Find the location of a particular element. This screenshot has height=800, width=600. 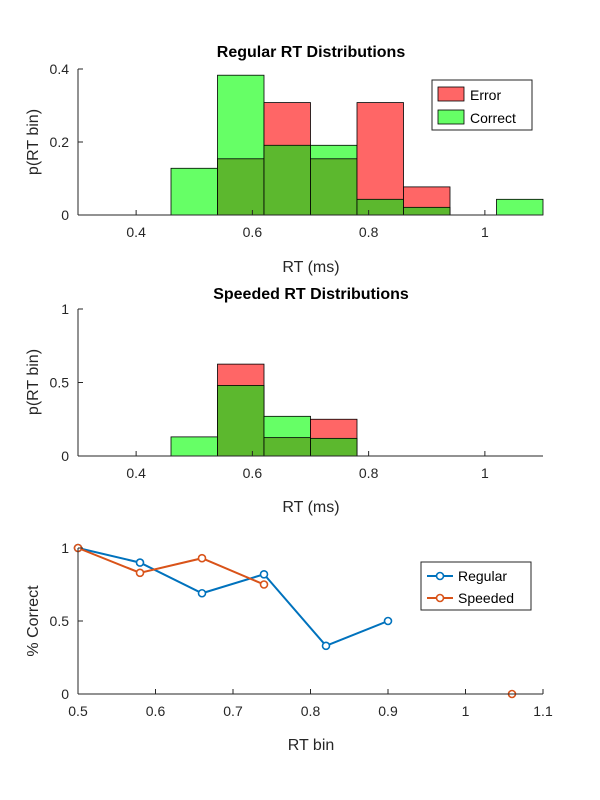

regular-ylabel: p(RT bin) is located at coordinates (33, 142).